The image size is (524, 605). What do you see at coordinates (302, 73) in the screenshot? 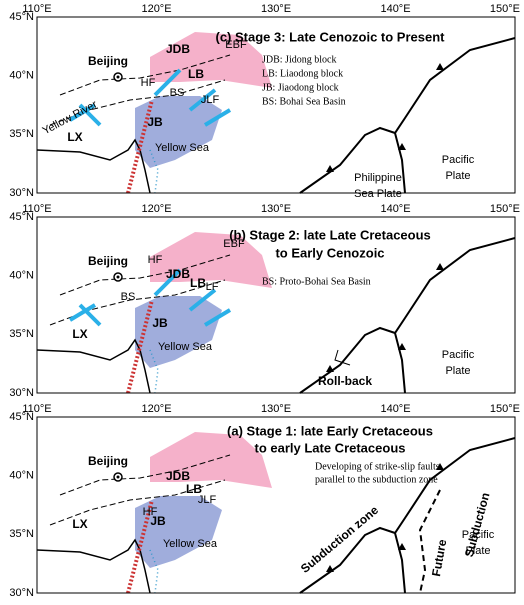
I see `legend-text: LB: Liaodong block` at bounding box center [302, 73].